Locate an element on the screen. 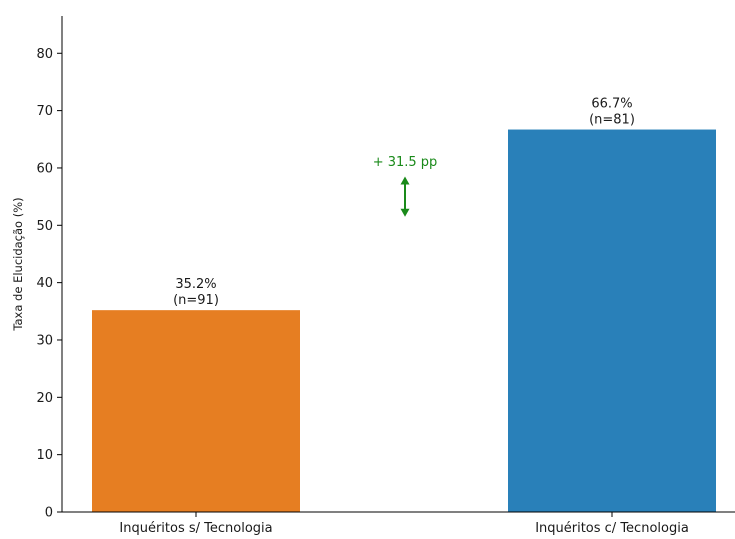 The height and width of the screenshot is (539, 735). bar-value-label: 35.2% is located at coordinates (195, 284).